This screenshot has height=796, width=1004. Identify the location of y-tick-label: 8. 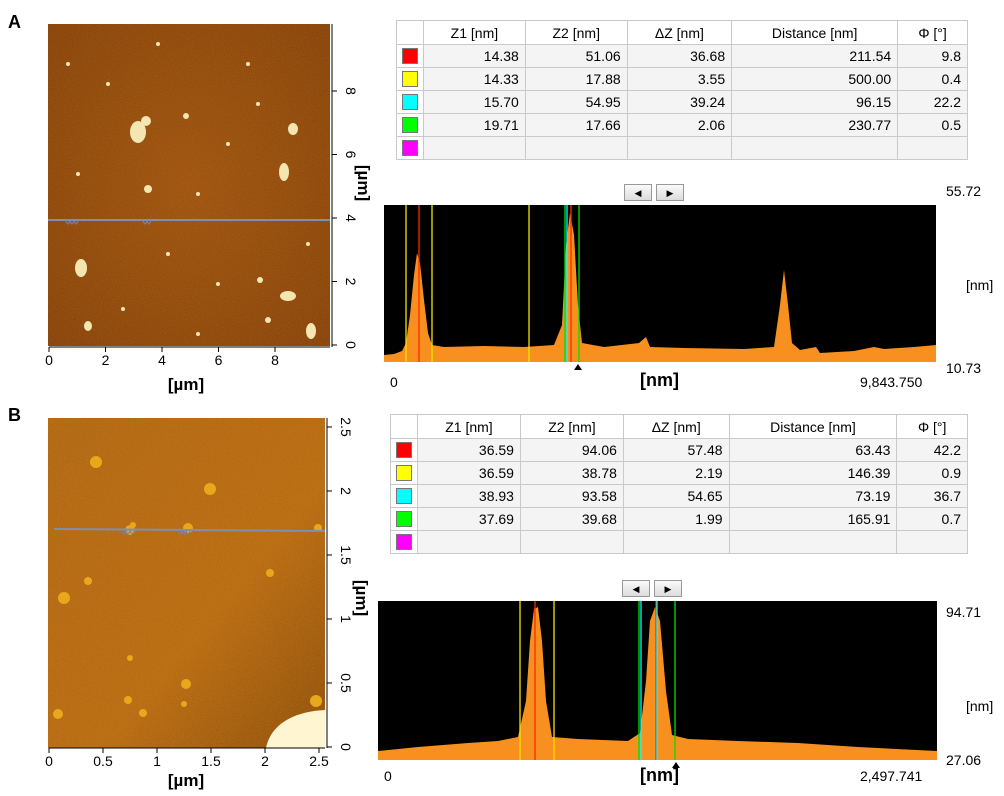
(351, 91).